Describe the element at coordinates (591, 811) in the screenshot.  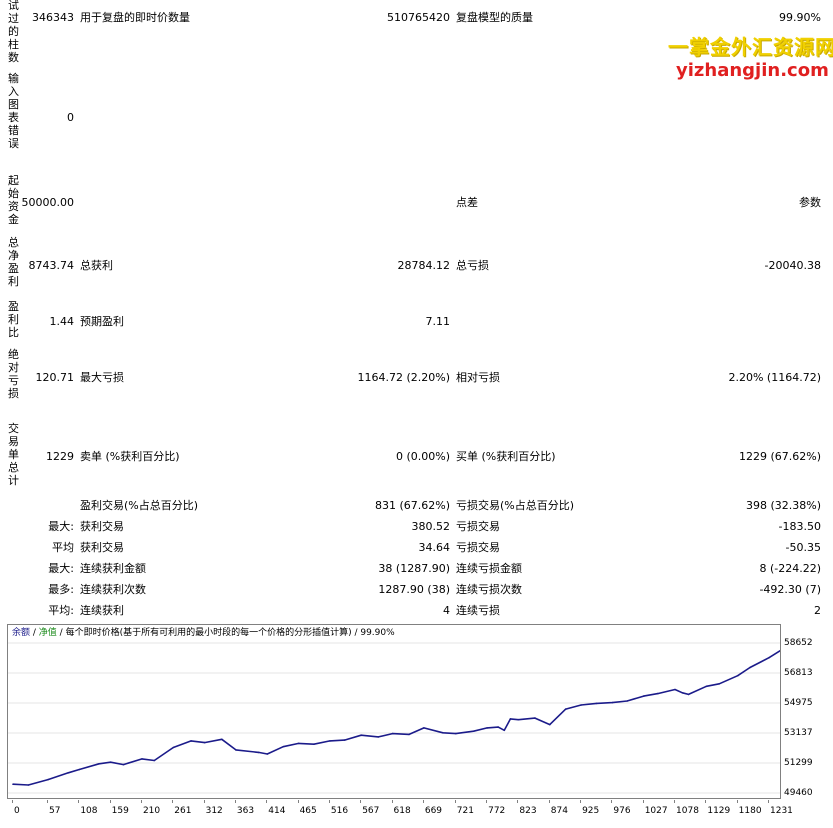
I see `x-tick-label: 925` at that location.